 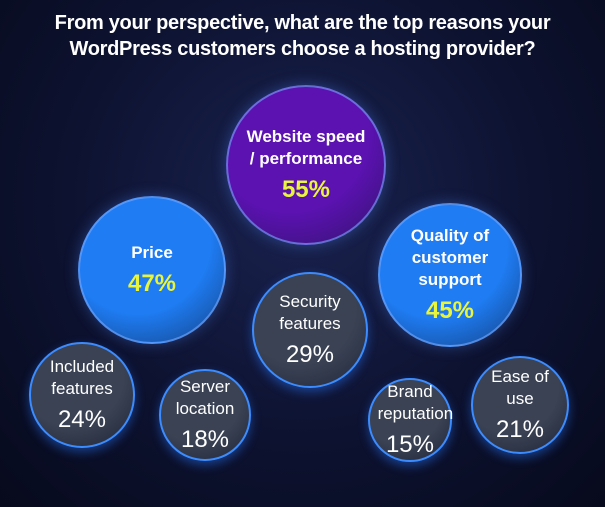 I want to click on bubble: Brand reputation 15%, so click(x=411, y=420).